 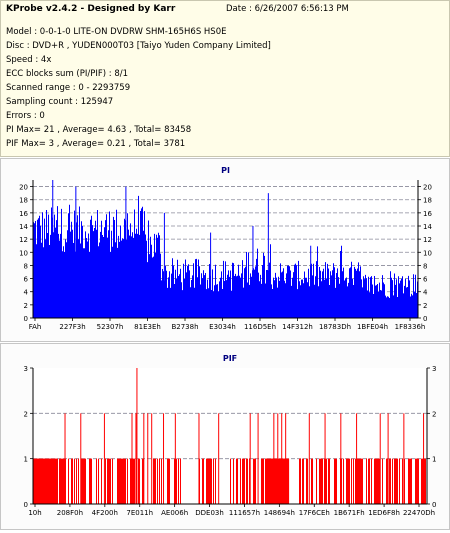 What do you see at coordinates (425, 266) in the screenshot?
I see `pi-y-tick-label-right: 8` at bounding box center [425, 266].